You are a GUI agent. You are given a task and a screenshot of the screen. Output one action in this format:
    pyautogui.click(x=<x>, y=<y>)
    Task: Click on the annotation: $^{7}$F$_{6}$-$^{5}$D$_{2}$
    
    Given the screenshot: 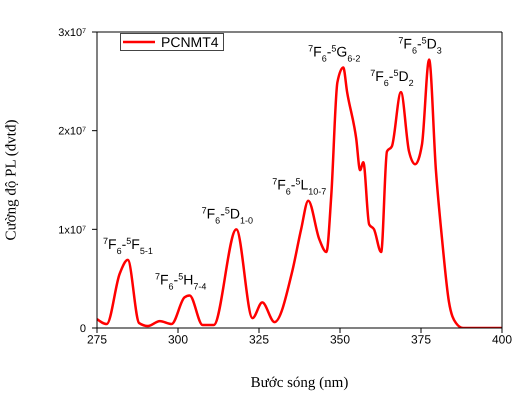 What is the action you would take?
    pyautogui.click(x=392, y=78)
    